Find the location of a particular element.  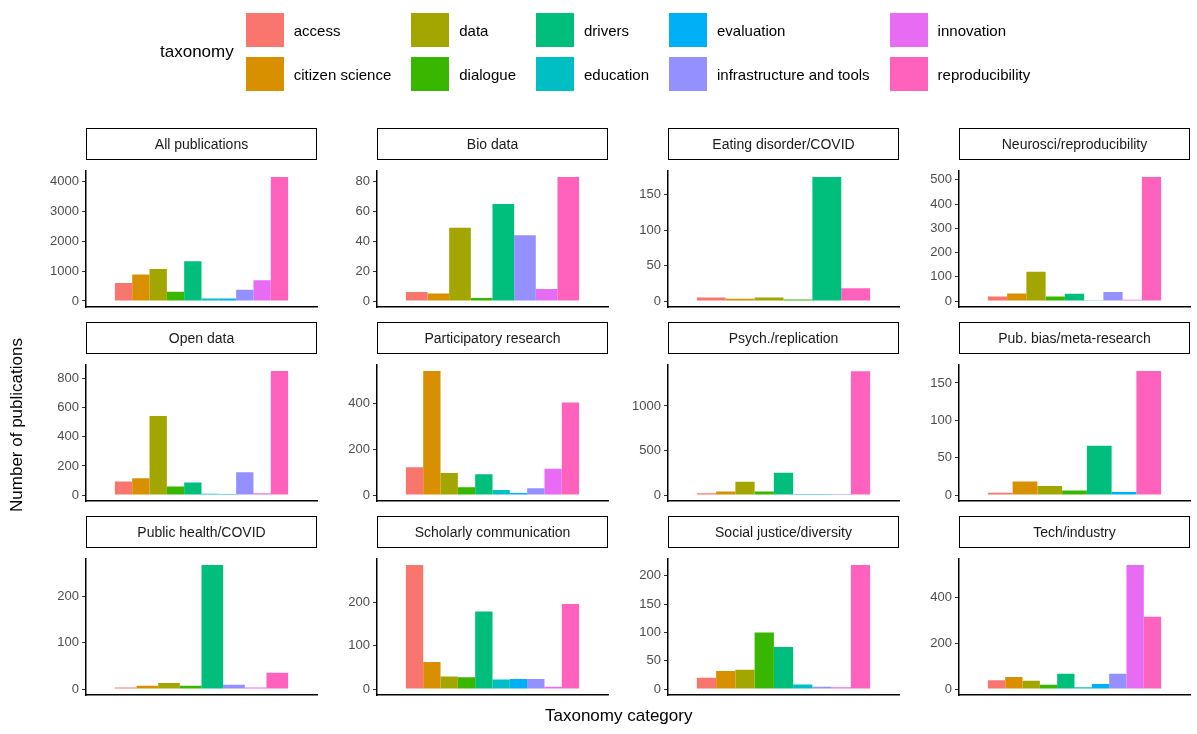

chart-title: Scholarly communication is located at coordinates (492, 532).